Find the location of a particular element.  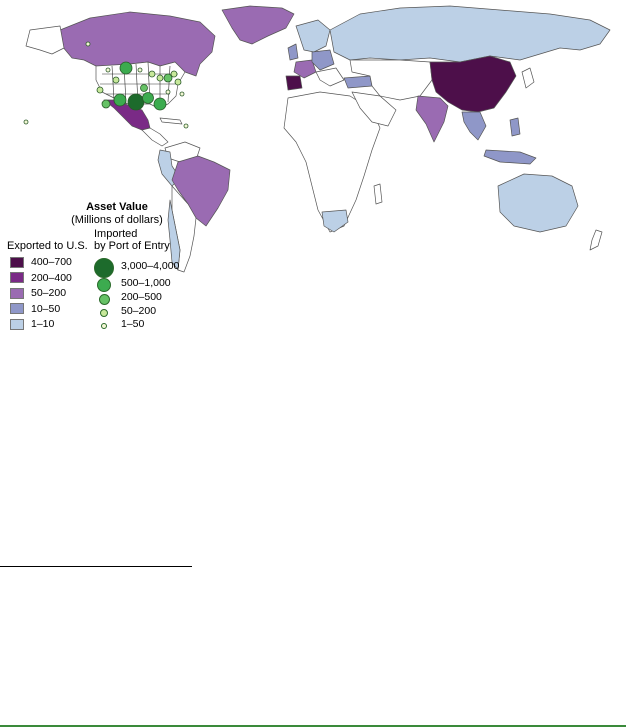

legend-exported-label: 50–200 is located at coordinates (49, 293).